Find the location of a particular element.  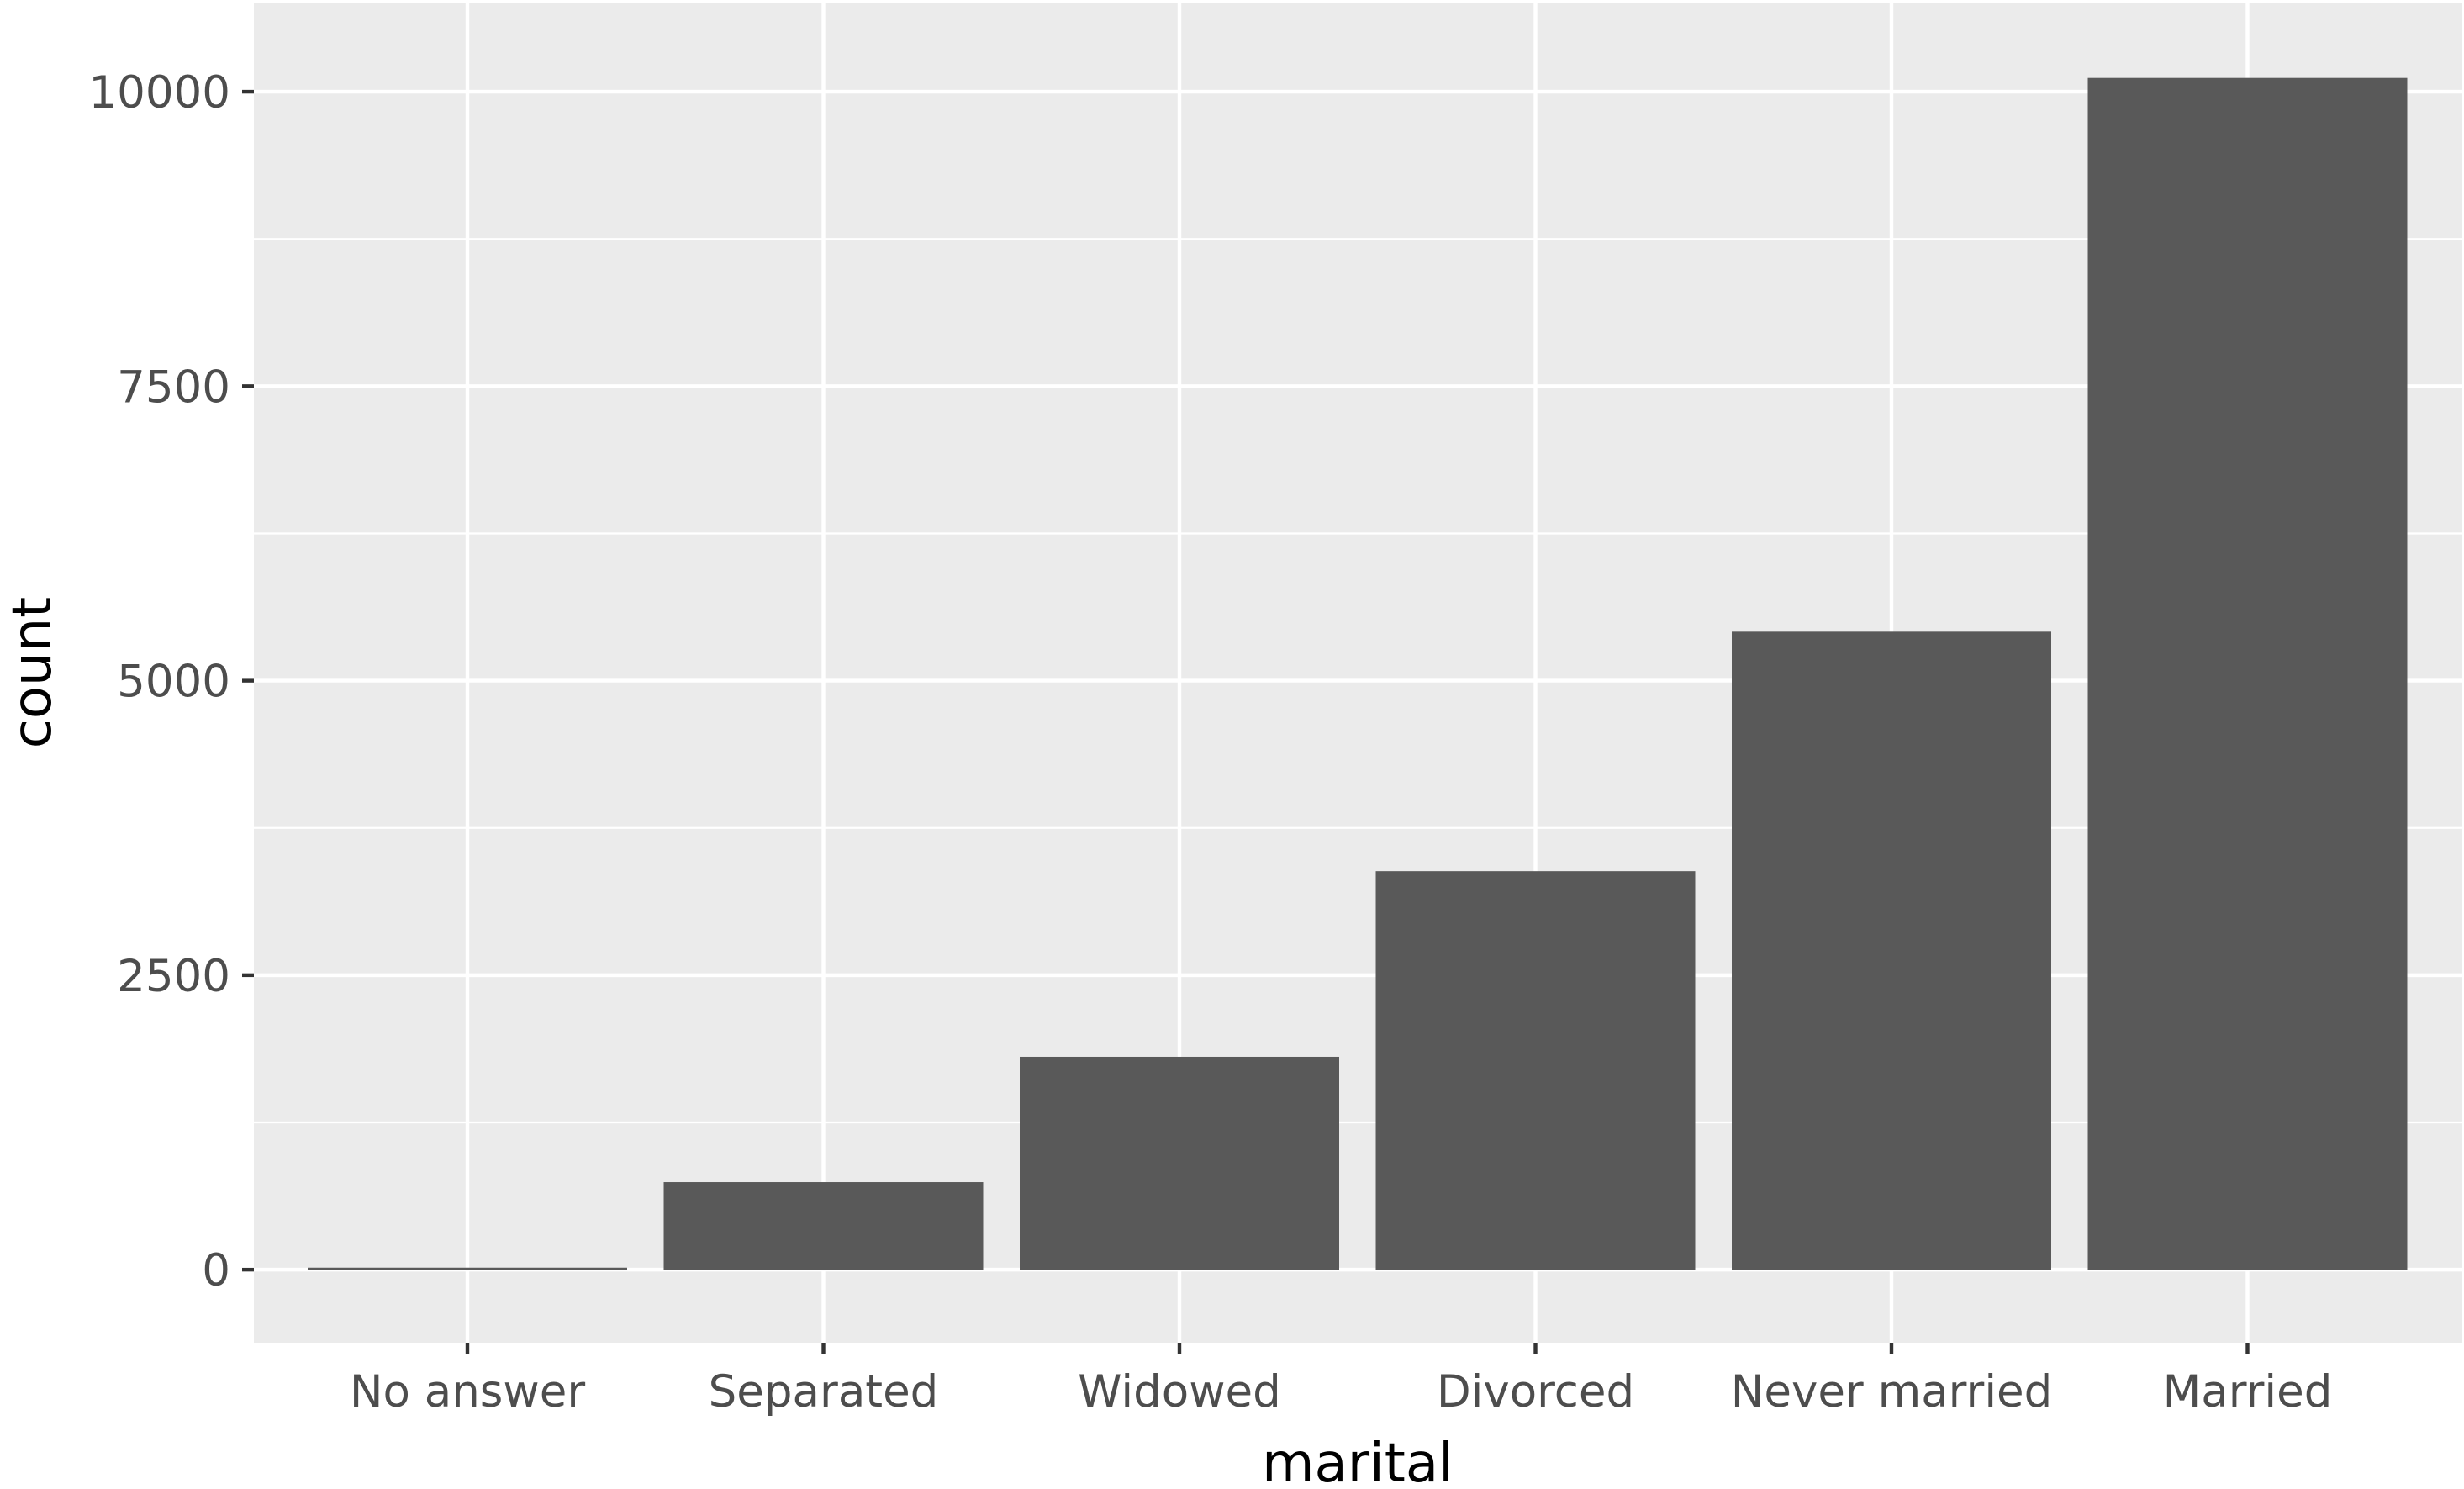

x-tick-label: Widowed is located at coordinates (1179, 1392).